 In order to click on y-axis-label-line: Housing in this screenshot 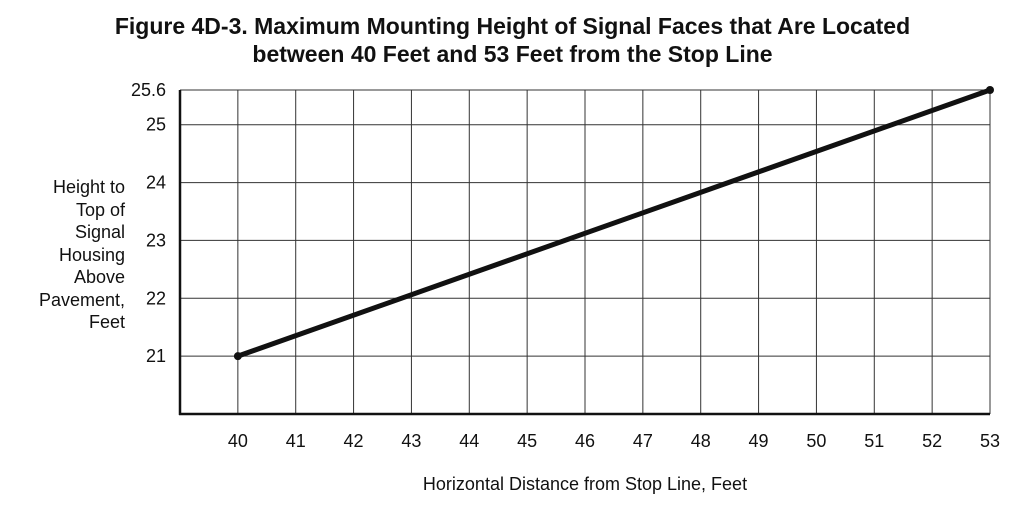, I will do `click(91, 254)`.